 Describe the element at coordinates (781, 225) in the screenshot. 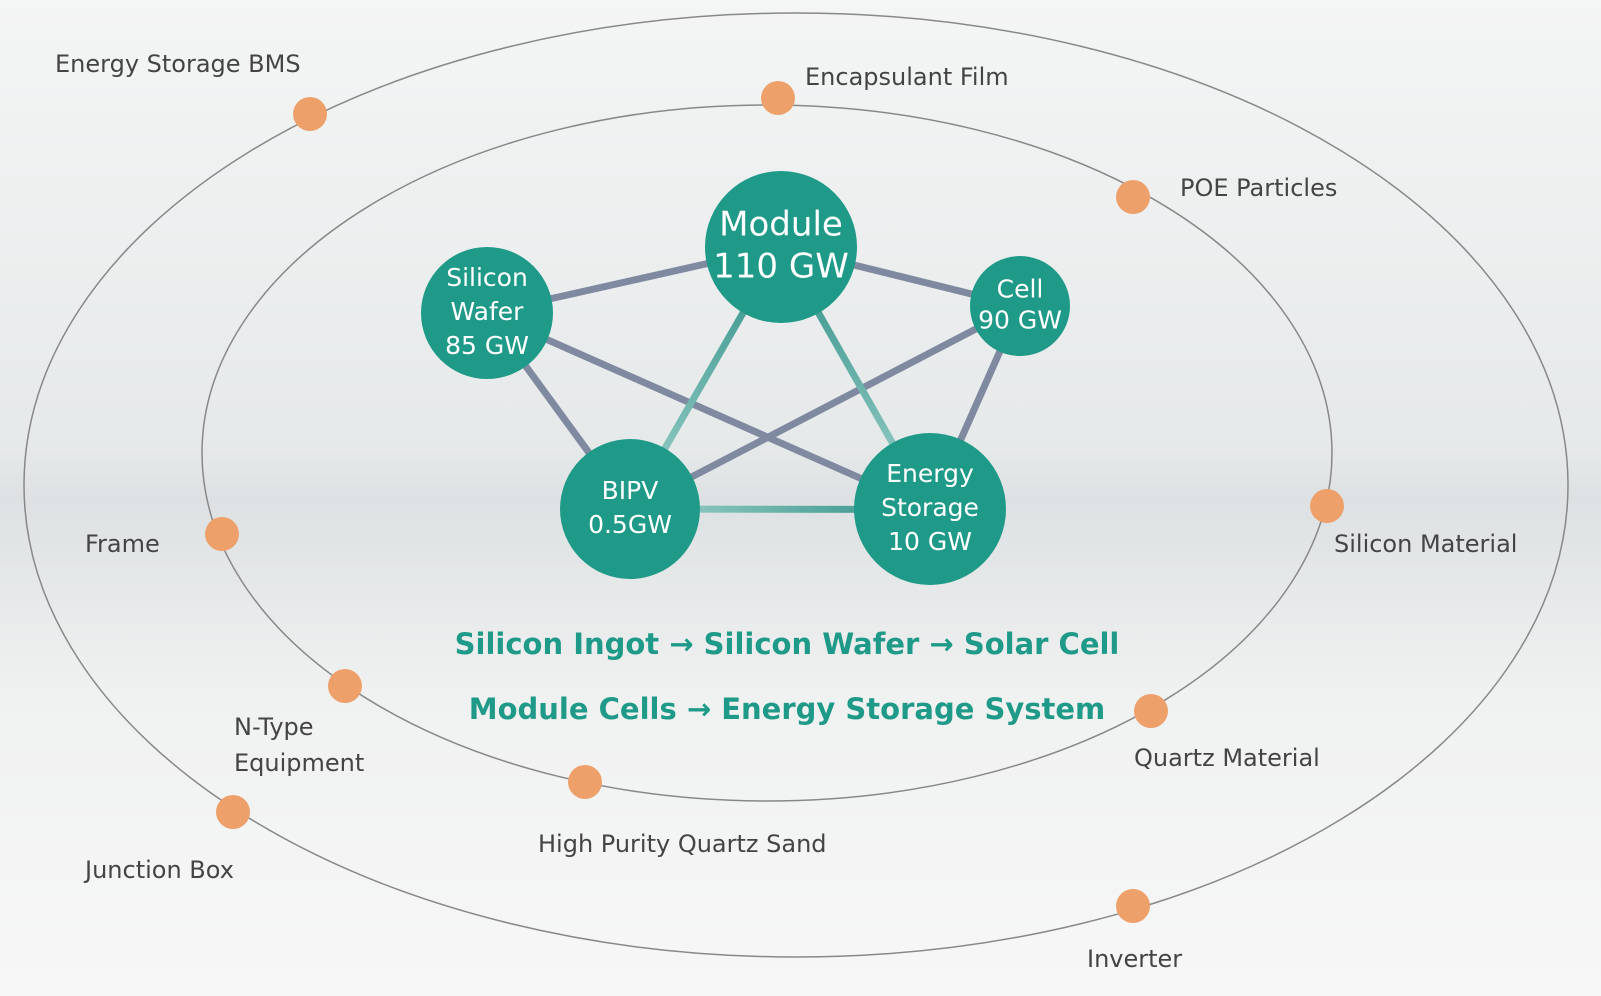

I see `node-label: Module` at that location.